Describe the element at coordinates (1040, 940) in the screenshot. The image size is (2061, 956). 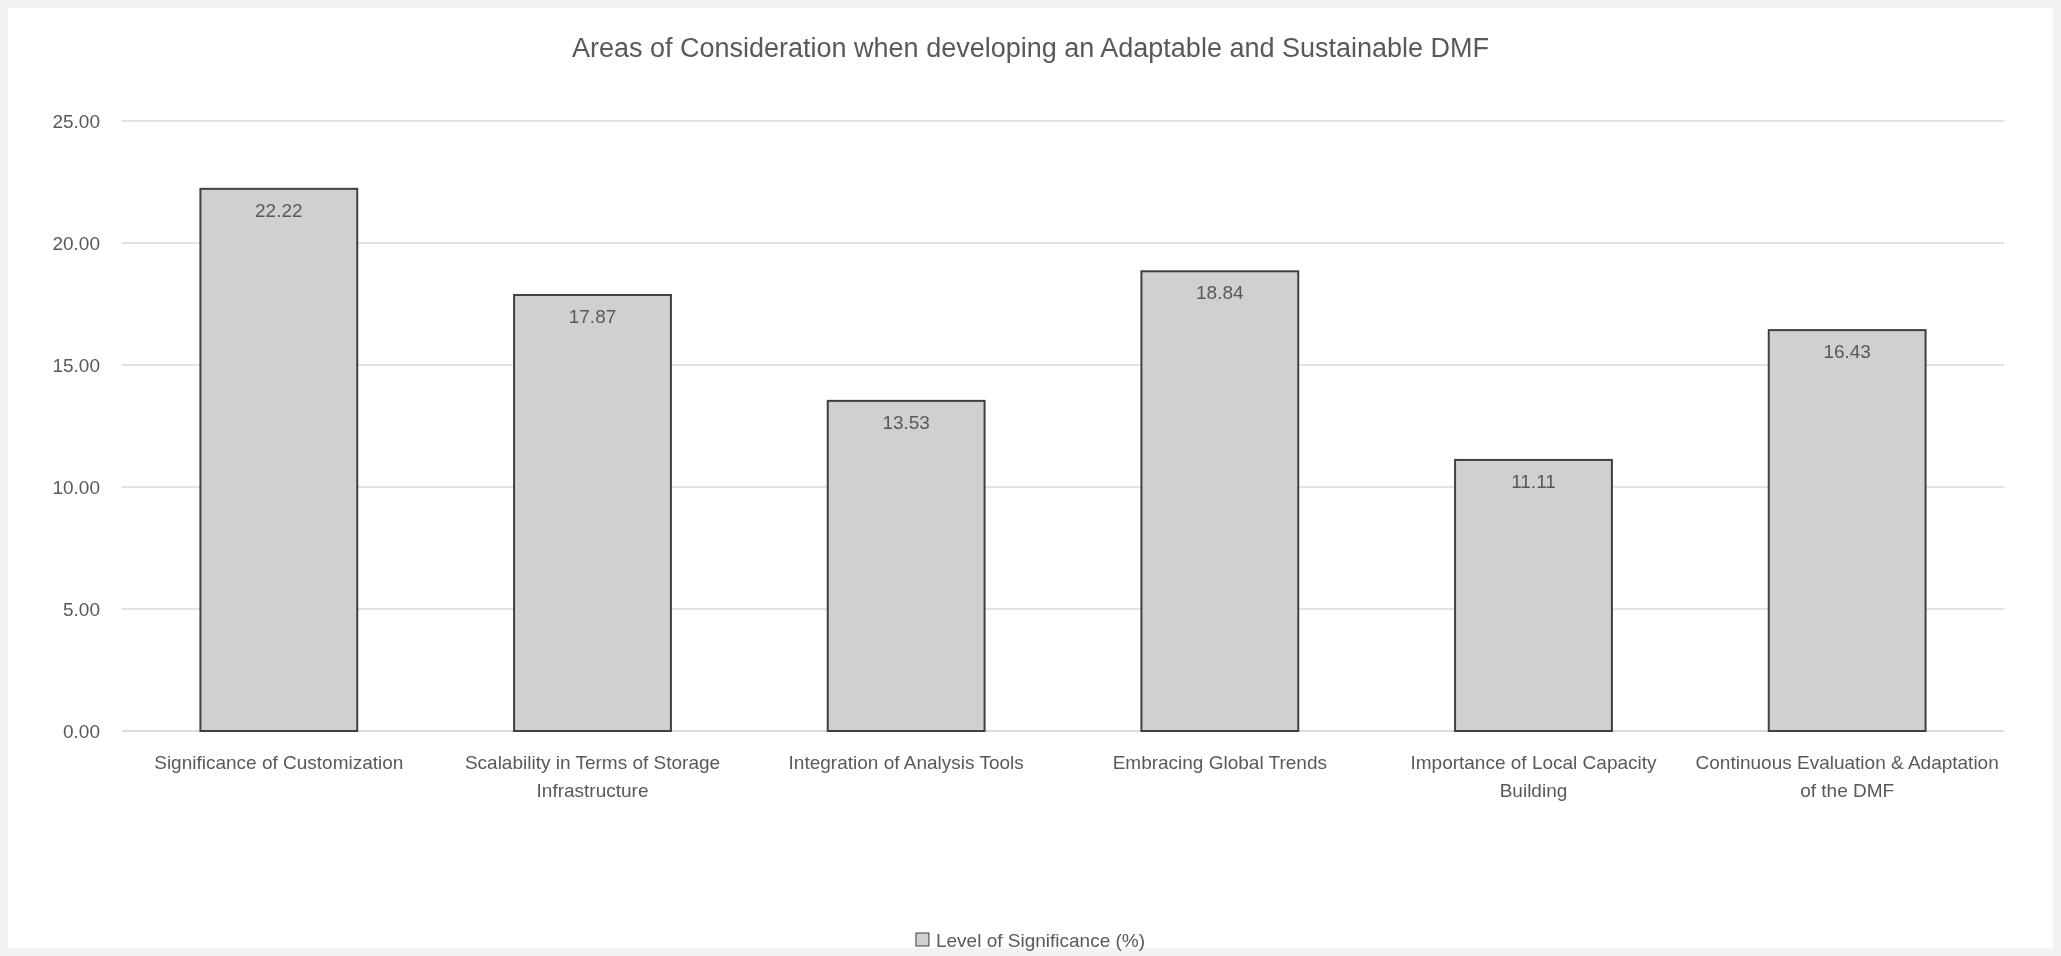
I see `legend-label: Level of Significance (%)` at that location.